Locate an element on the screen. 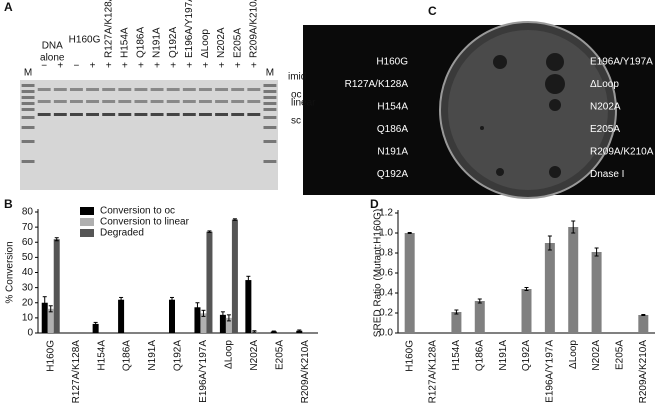 The height and width of the screenshot is (419, 662). legend-label: Conversion to linear is located at coordinates (145, 222).